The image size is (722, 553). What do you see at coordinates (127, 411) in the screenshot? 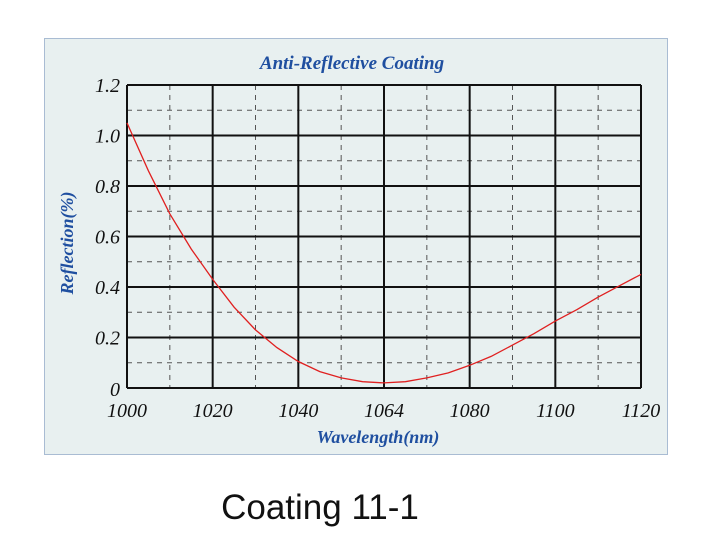
I see `x-tick-label: 1000` at bounding box center [127, 411].